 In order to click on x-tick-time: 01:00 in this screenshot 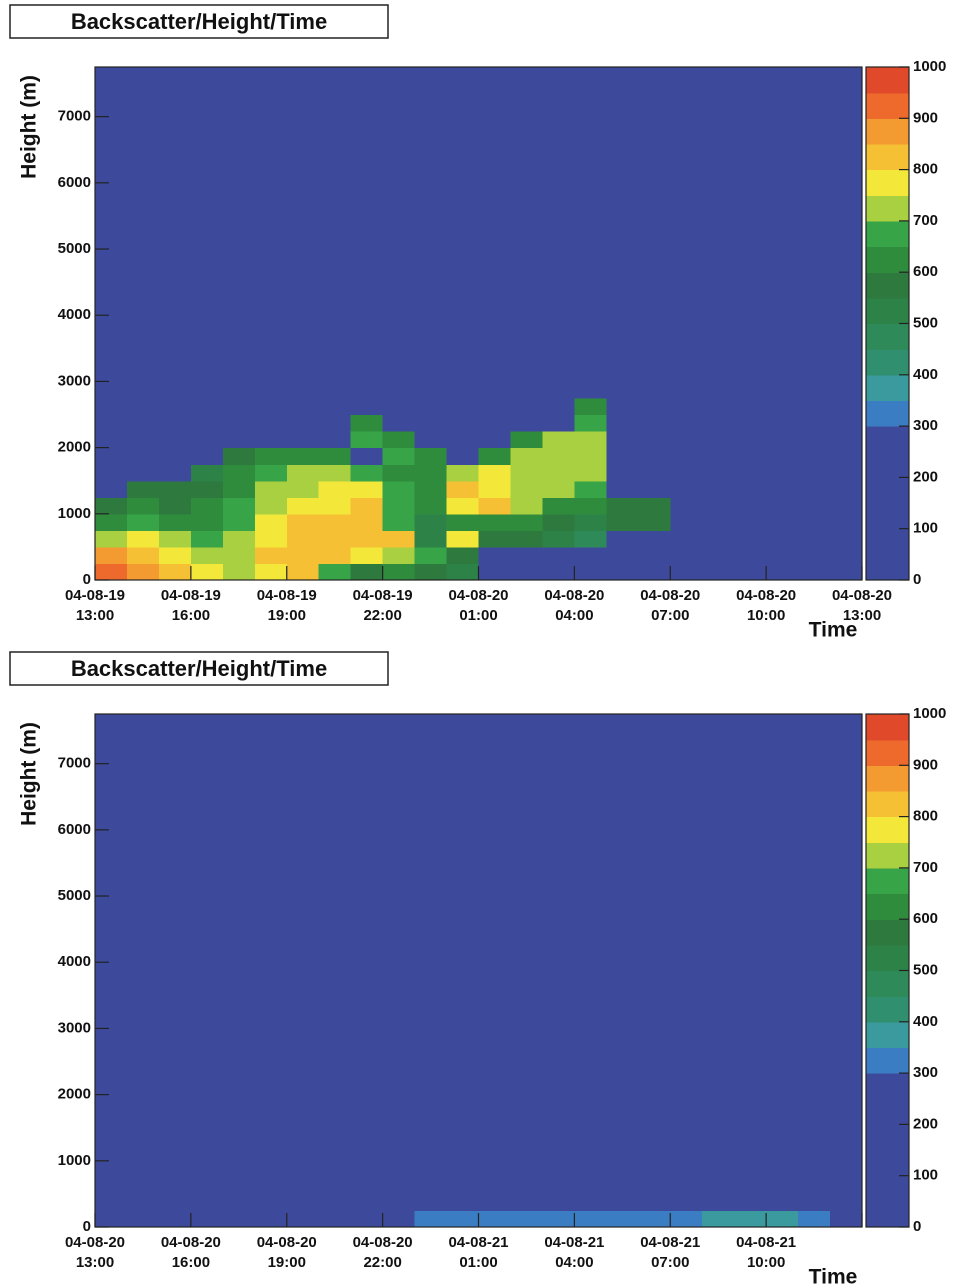, I will do `click(478, 1262)`.